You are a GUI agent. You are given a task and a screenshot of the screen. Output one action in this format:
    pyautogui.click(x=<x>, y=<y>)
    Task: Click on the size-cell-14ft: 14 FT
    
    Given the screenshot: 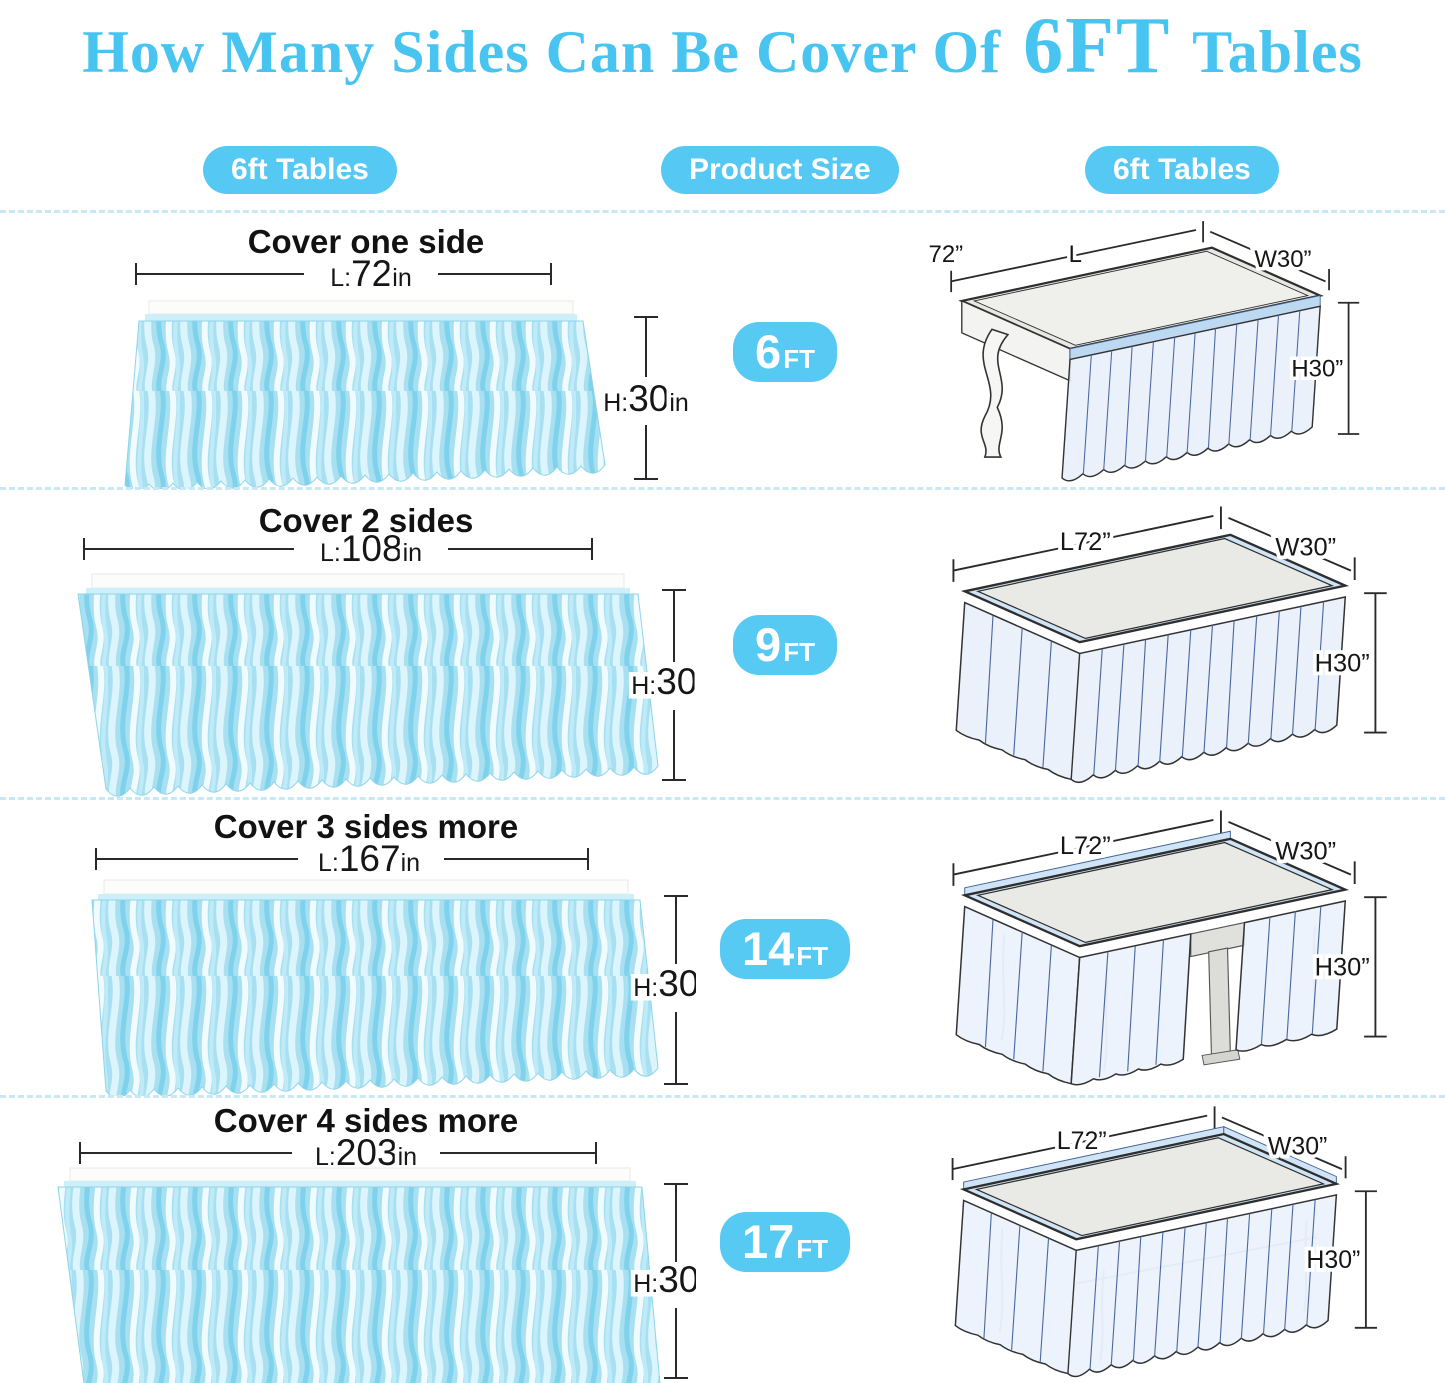 What is the action you would take?
    pyautogui.click(x=785, y=949)
    